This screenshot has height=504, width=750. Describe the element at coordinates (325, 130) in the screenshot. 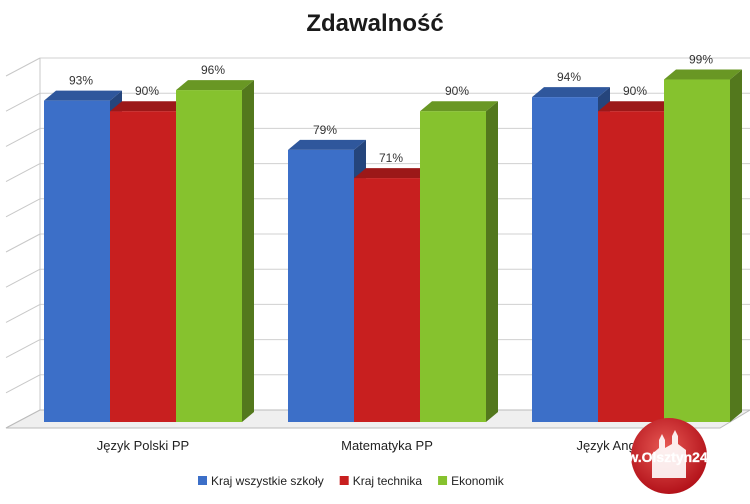

I see `data-label: 79%` at that location.